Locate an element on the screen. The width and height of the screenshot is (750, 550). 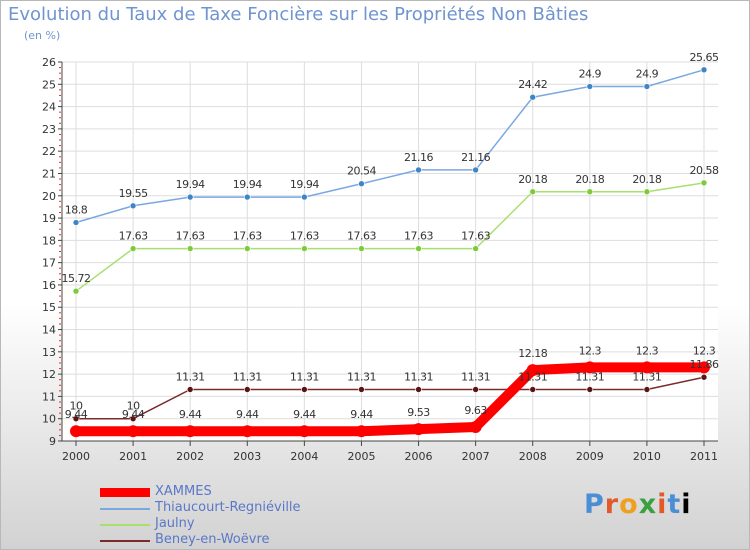
y-tick-label: 25 is located at coordinates (49, 84).